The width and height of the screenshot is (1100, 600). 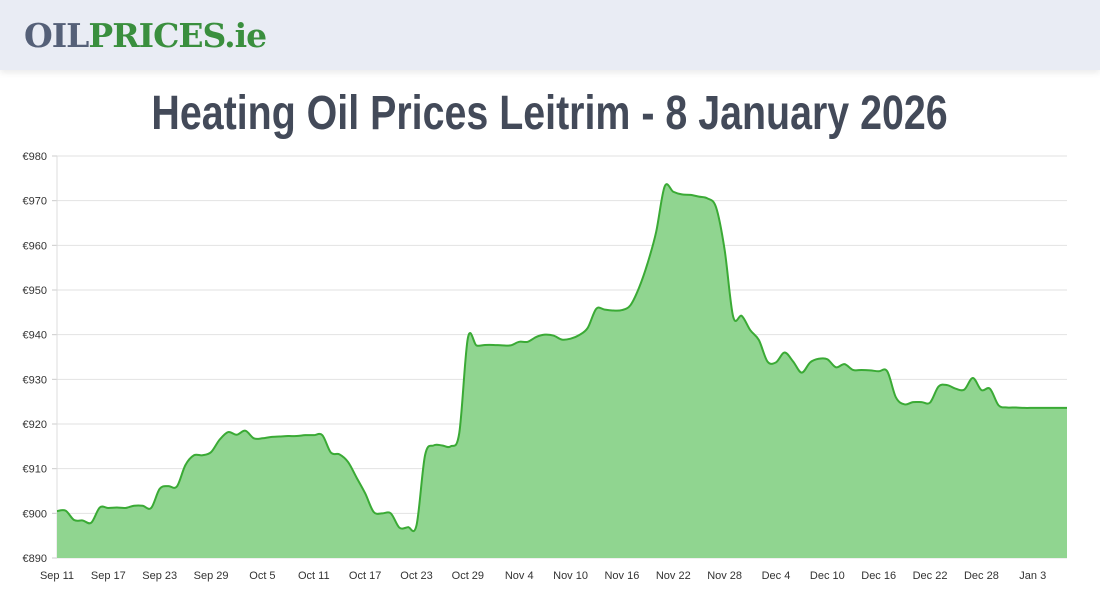 I want to click on x-tick-label: Sep 17, so click(x=108, y=576).